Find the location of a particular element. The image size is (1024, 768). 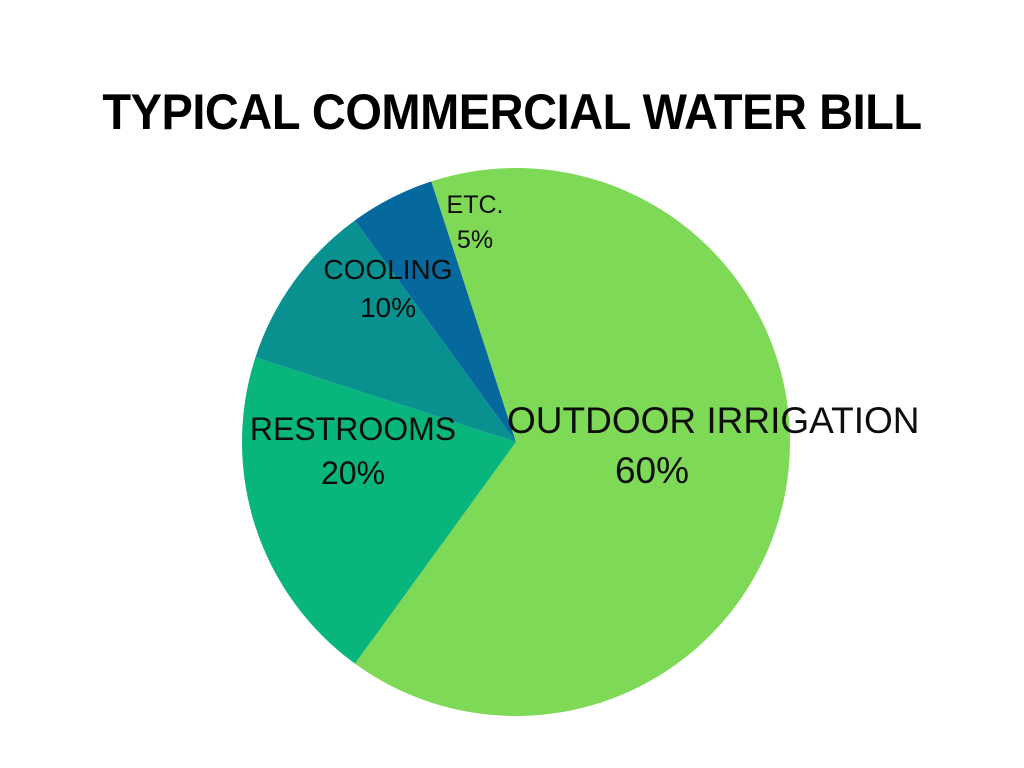

chart-title: TYPICAL COMMERCIAL WATER BILL is located at coordinates (512, 112).